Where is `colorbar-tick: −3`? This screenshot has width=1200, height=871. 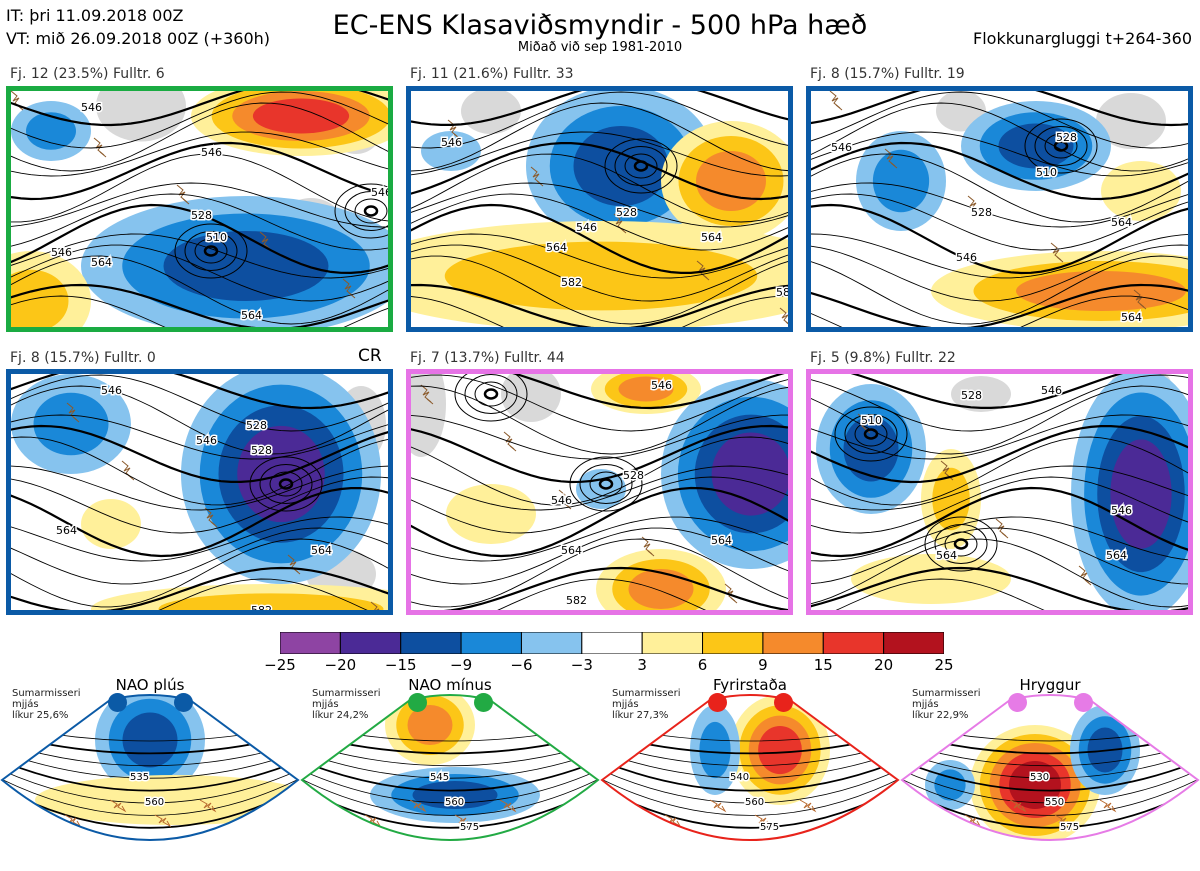 colorbar-tick: −3 is located at coordinates (581, 665).